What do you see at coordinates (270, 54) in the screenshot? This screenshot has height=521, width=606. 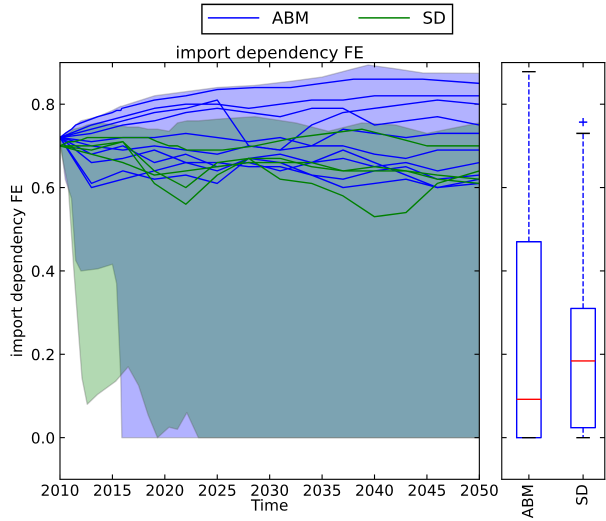 I see `chart-title: import dependency FE` at bounding box center [270, 54].